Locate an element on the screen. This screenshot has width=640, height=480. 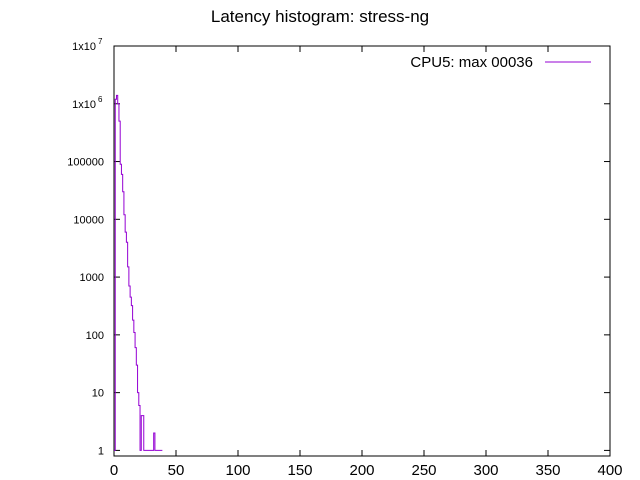
y-tick-label: 100000 is located at coordinates (85, 163).